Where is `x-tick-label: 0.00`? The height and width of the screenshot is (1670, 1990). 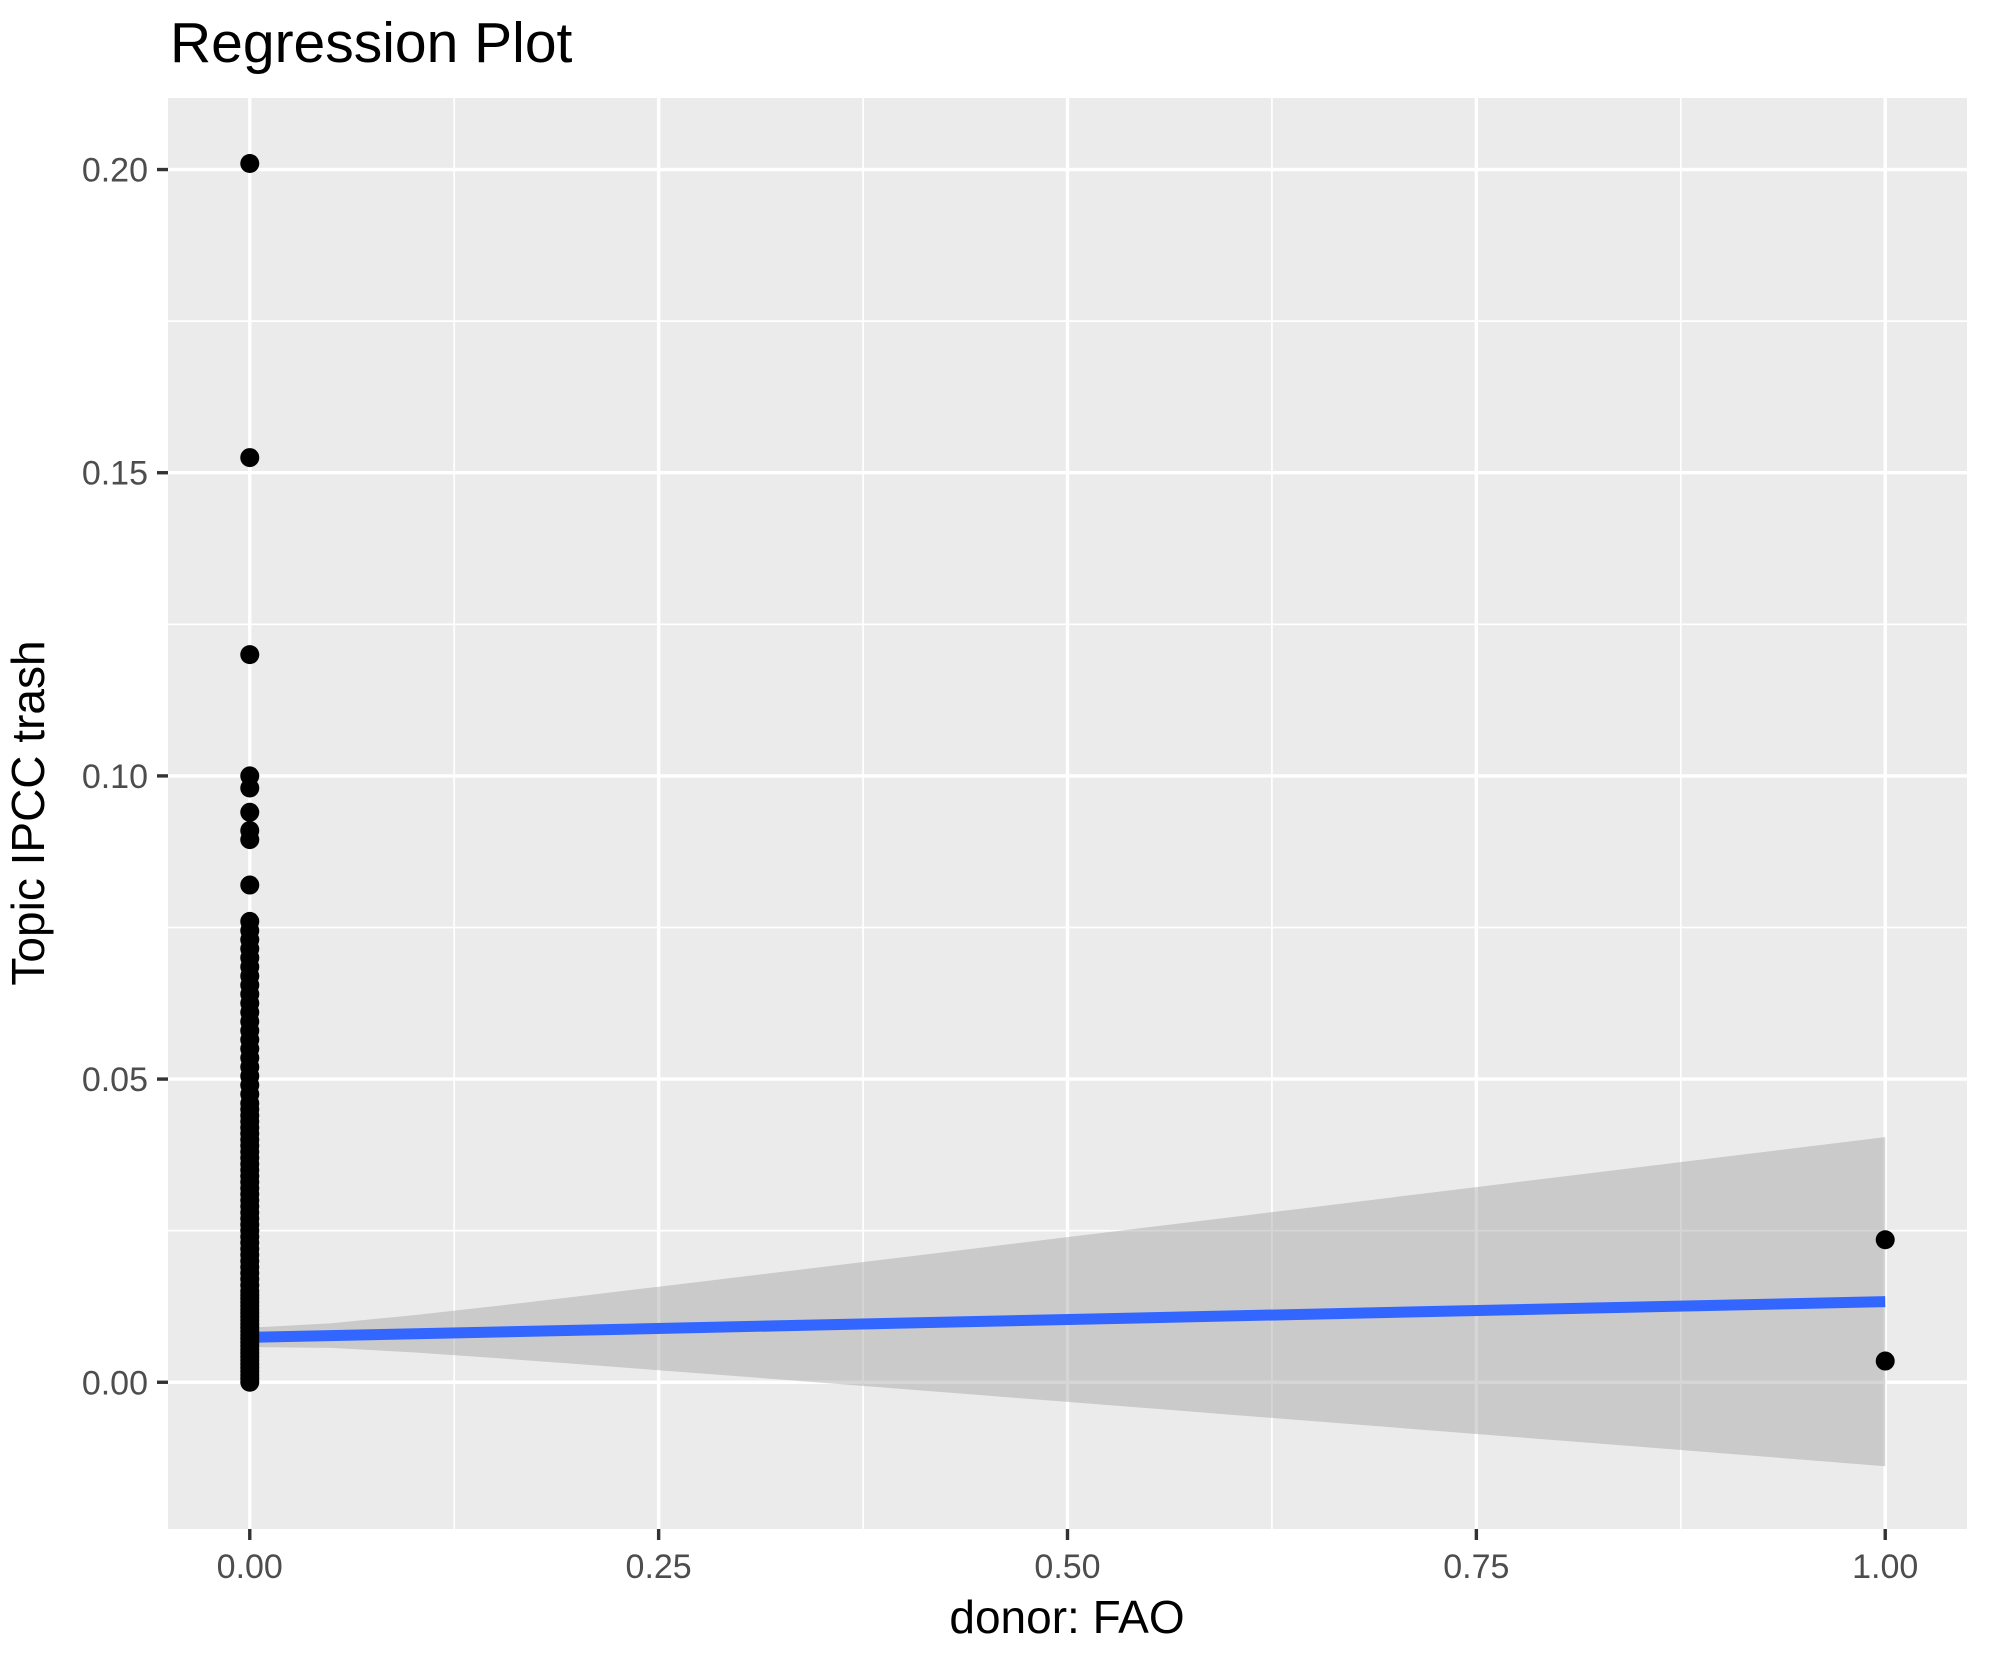
x-tick-label: 0.00 is located at coordinates (250, 1567).